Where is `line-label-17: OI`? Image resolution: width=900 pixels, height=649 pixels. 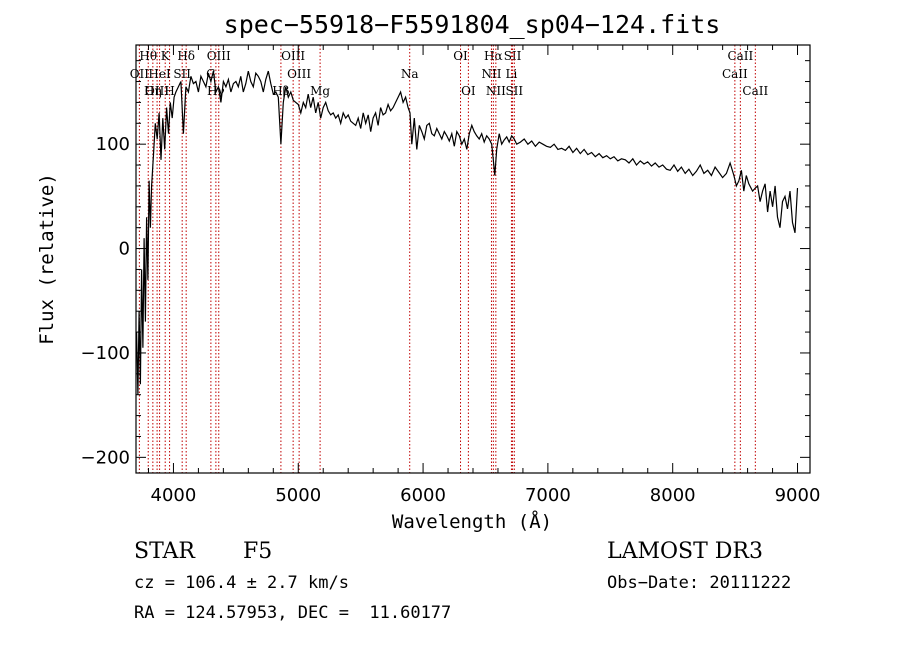
line-label-17: OI is located at coordinates (460, 56).